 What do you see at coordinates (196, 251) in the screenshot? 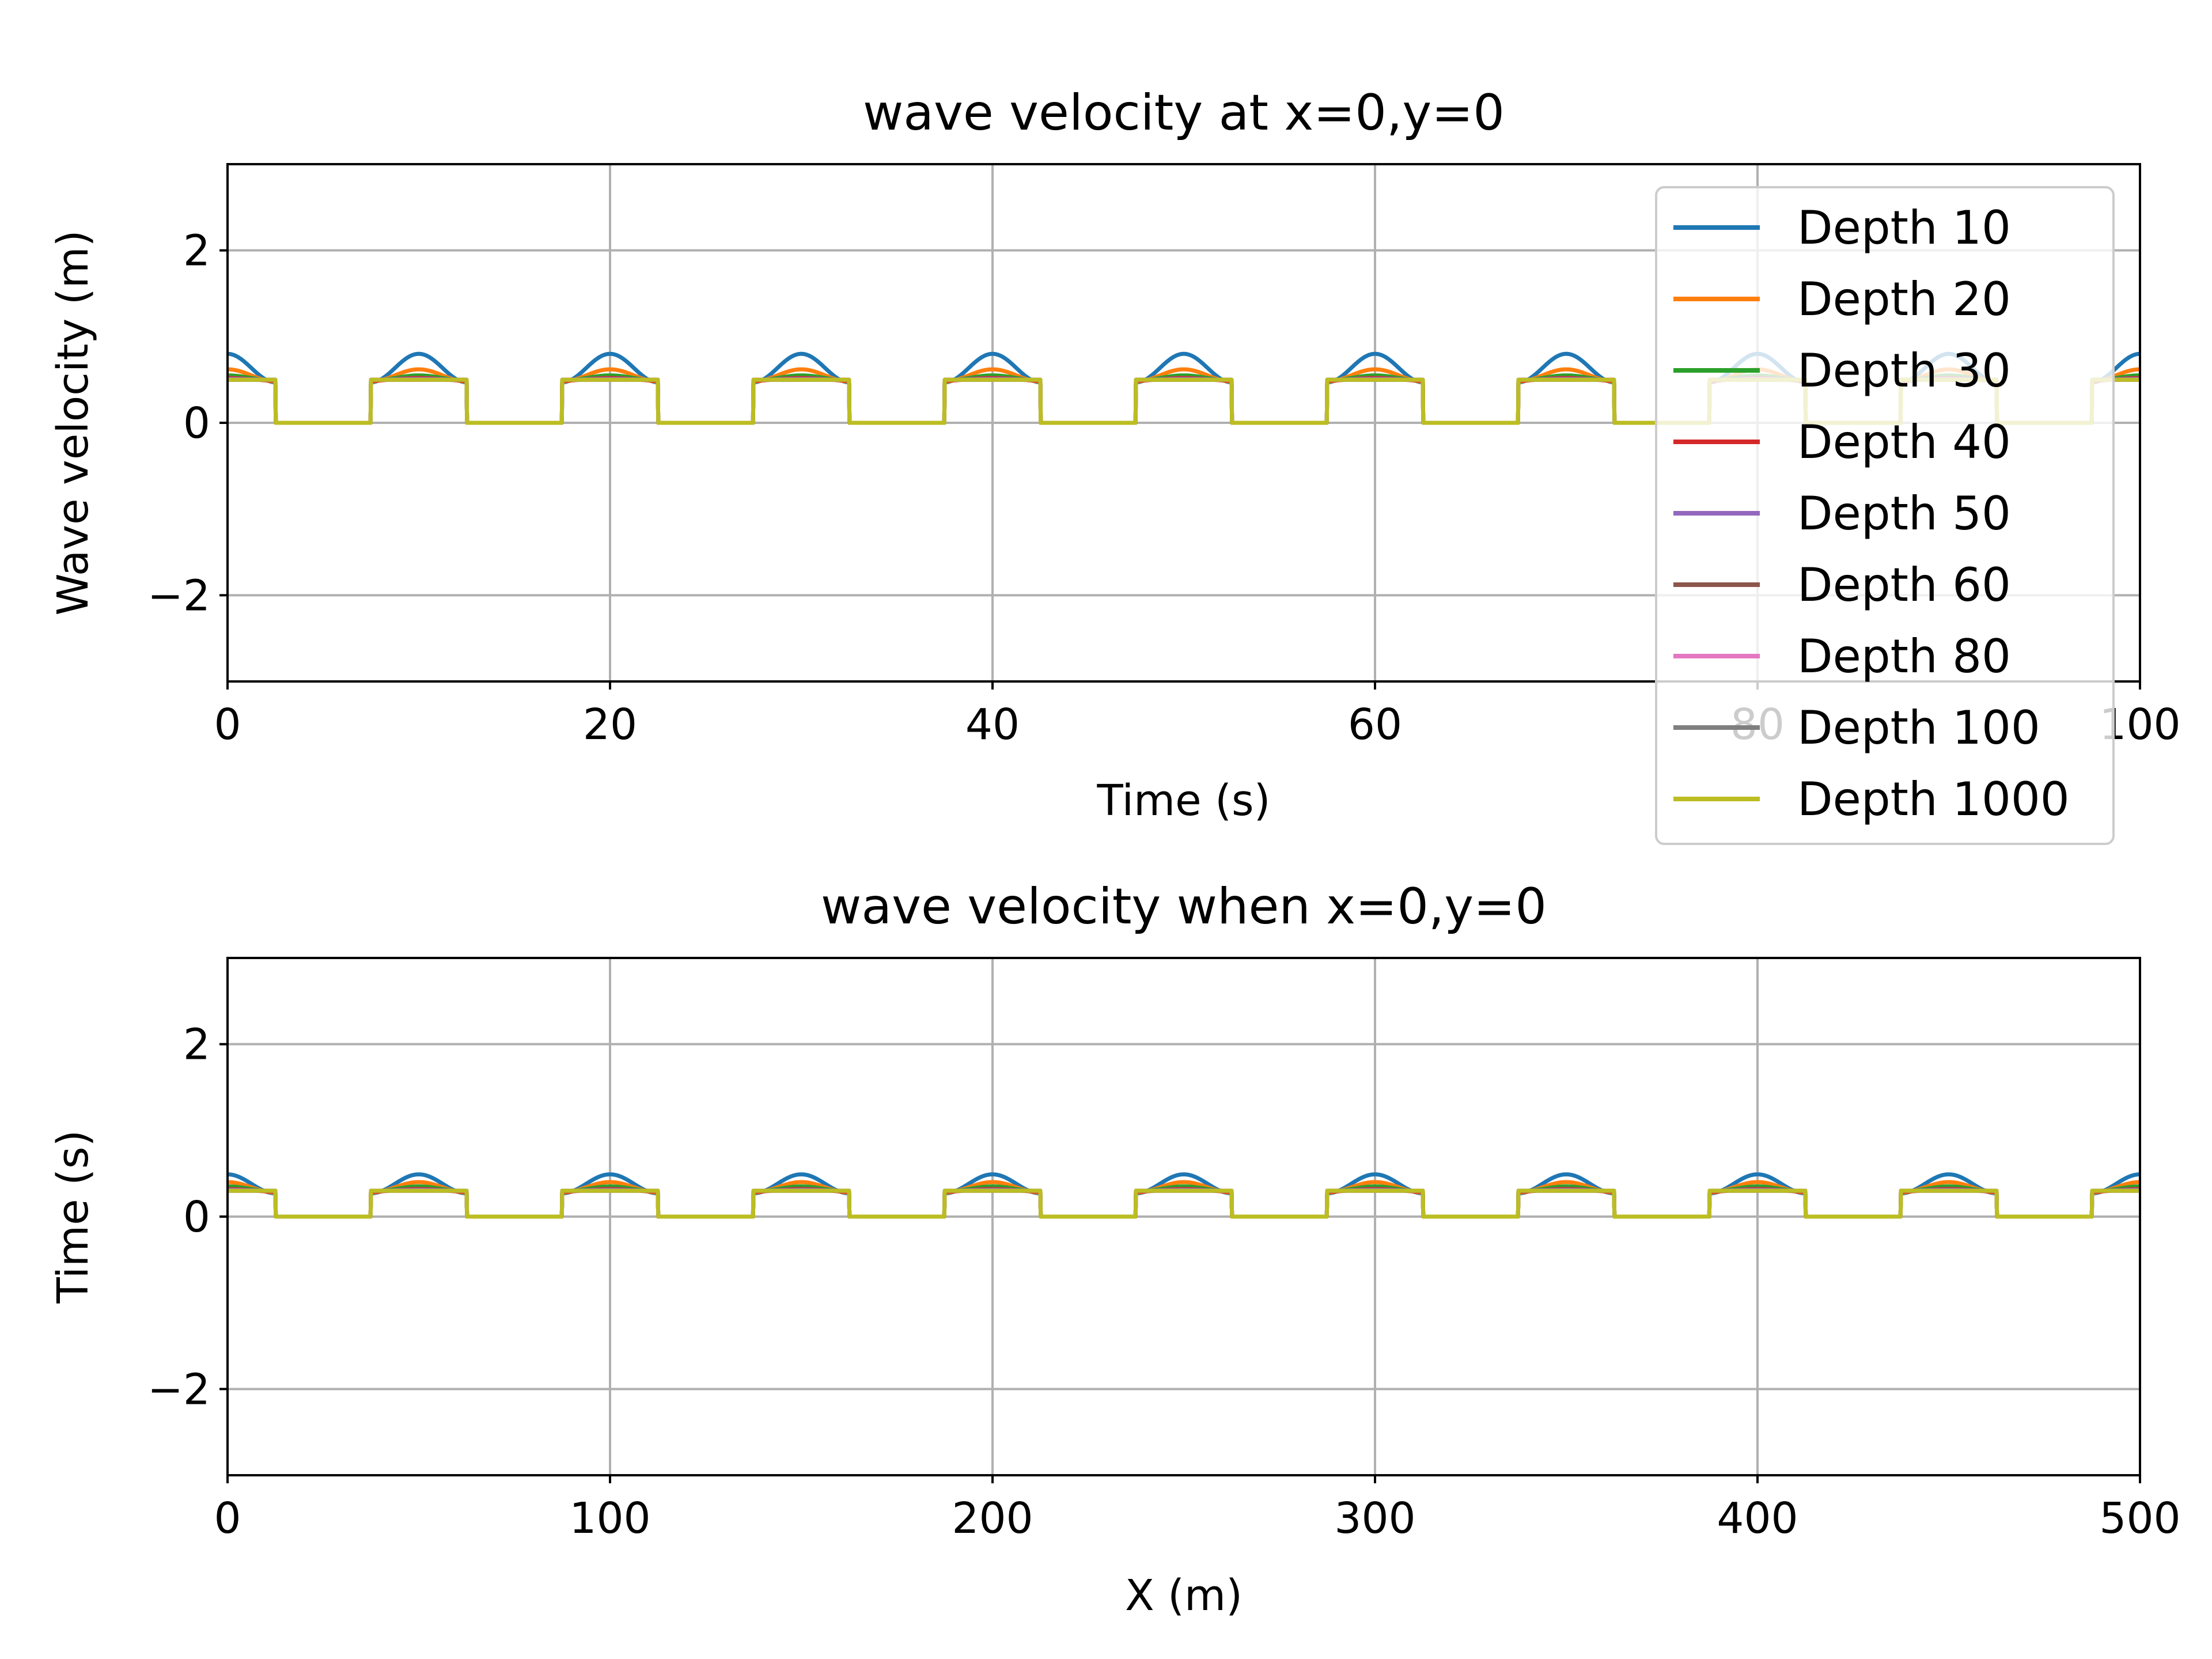
I see `top-y-tick-label: 2` at bounding box center [196, 251].